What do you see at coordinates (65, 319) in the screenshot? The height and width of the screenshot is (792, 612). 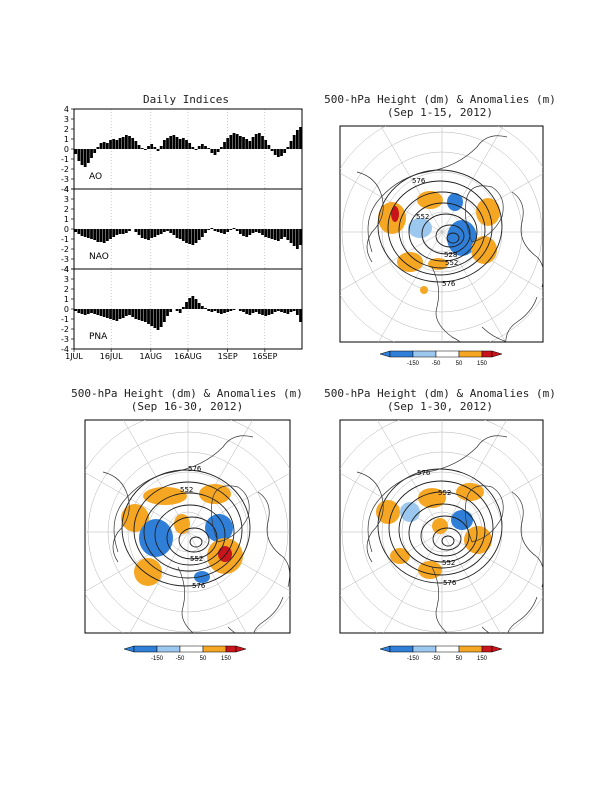 I see `y-tick-label: -1` at bounding box center [65, 319].